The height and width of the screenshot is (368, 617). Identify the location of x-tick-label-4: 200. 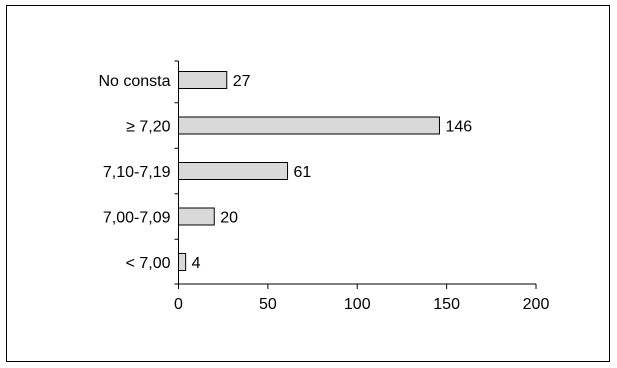
(536, 304).